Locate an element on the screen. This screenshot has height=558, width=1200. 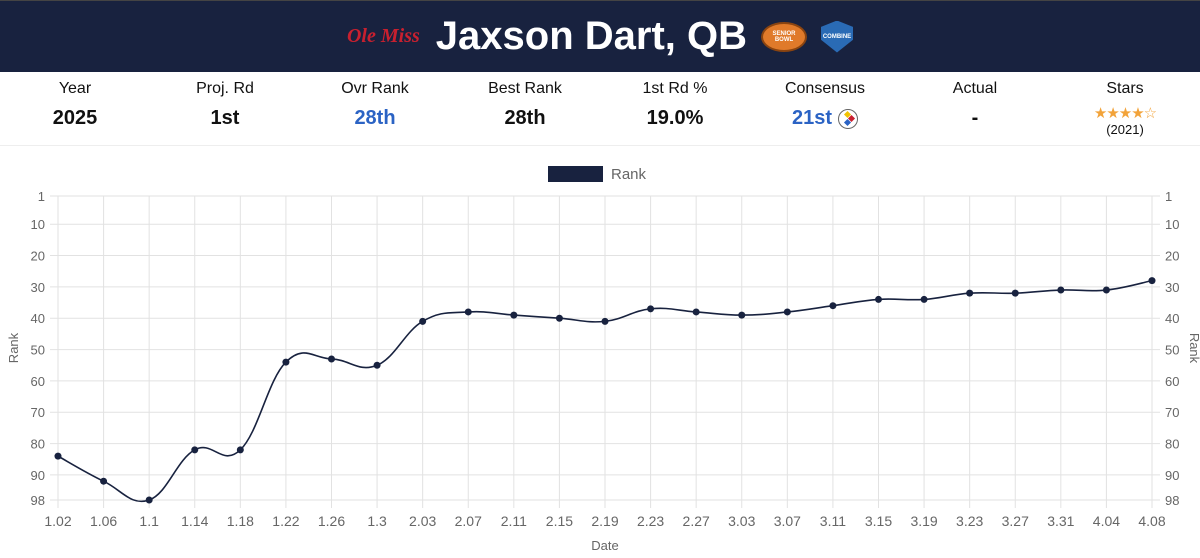
x-tick-label: 2.03 is located at coordinates (422, 521).